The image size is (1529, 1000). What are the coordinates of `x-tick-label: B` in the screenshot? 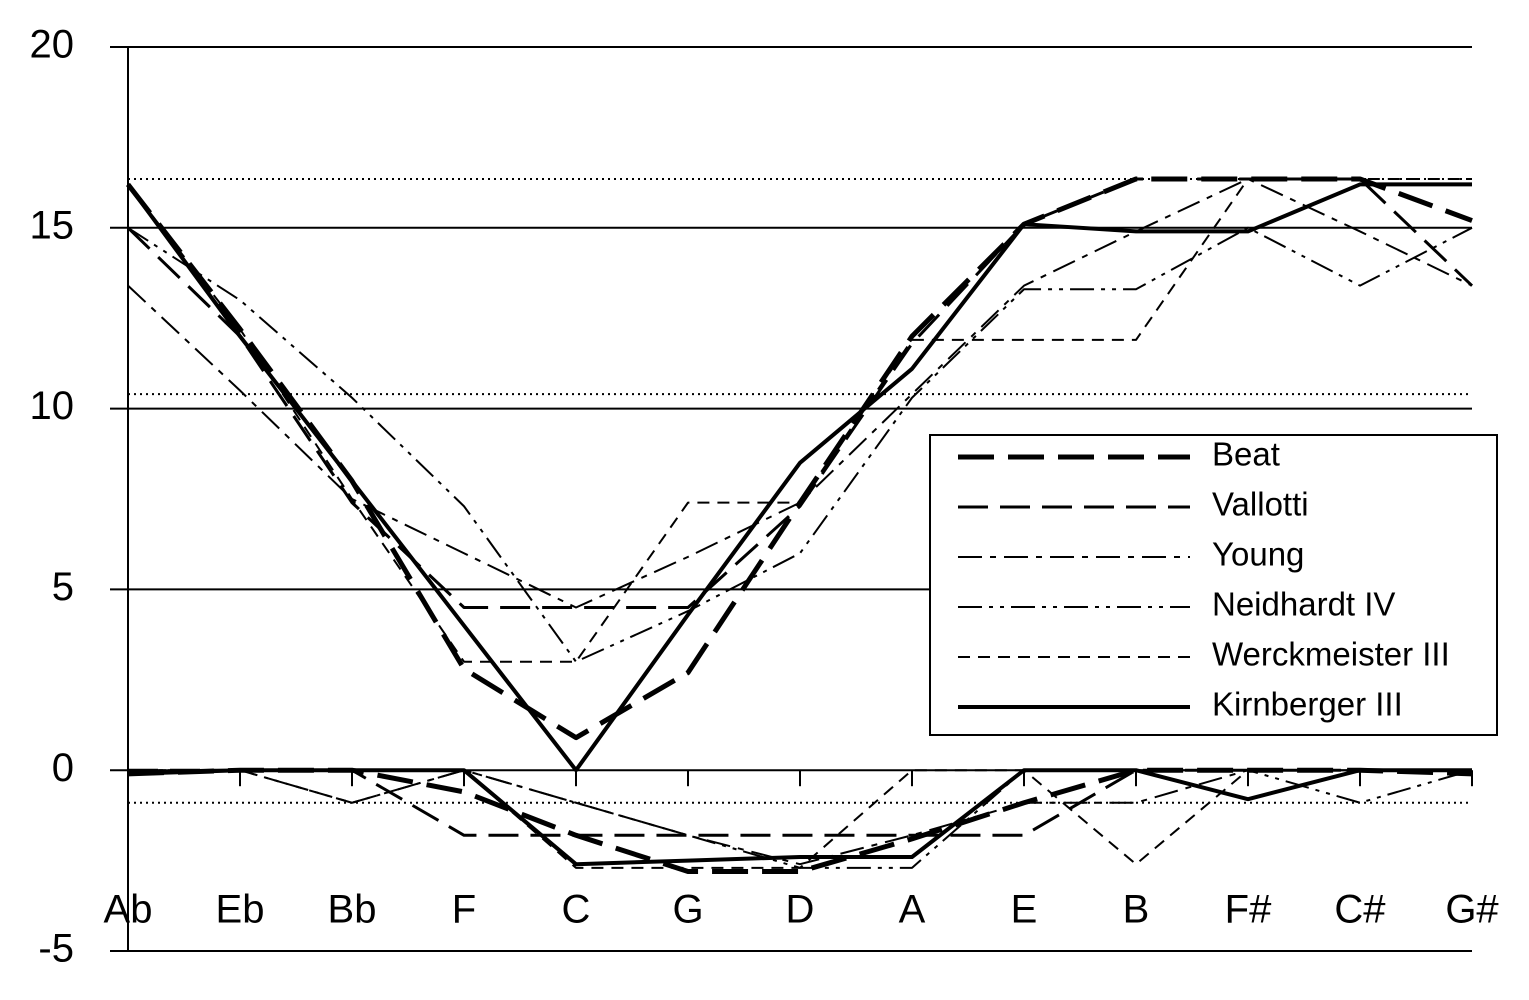 It's located at (1136, 910).